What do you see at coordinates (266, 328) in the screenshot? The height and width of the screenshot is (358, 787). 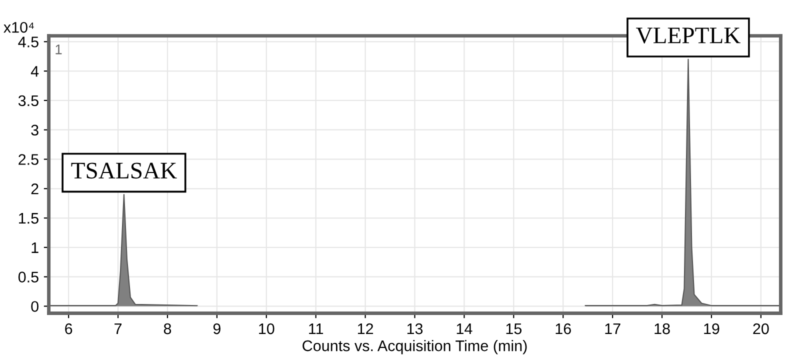 I see `x-tick-label: 10` at bounding box center [266, 328].